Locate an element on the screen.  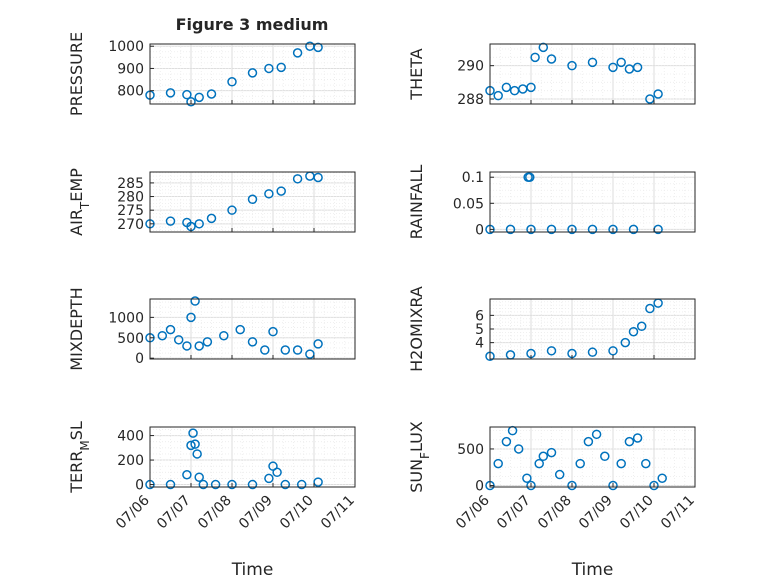
y-tick-label: 288 is located at coordinates (470, 100).